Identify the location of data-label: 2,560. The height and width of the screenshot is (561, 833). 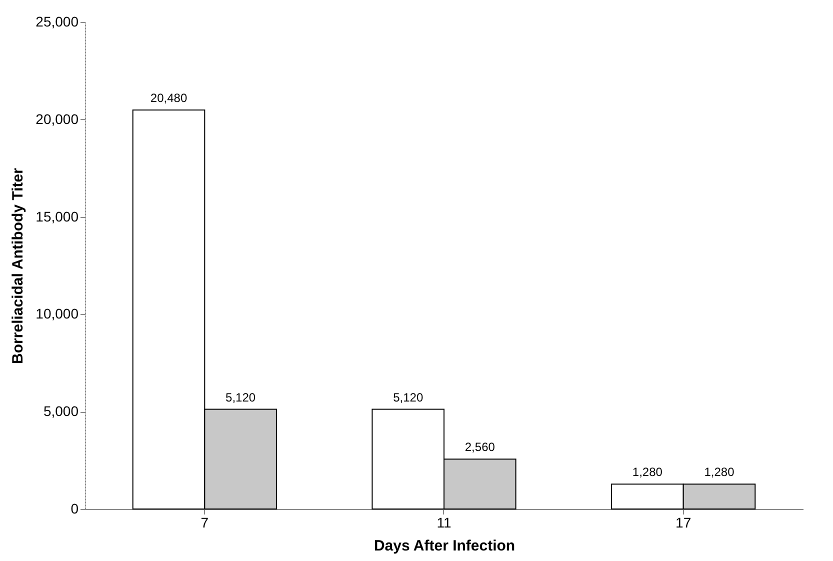
(480, 447).